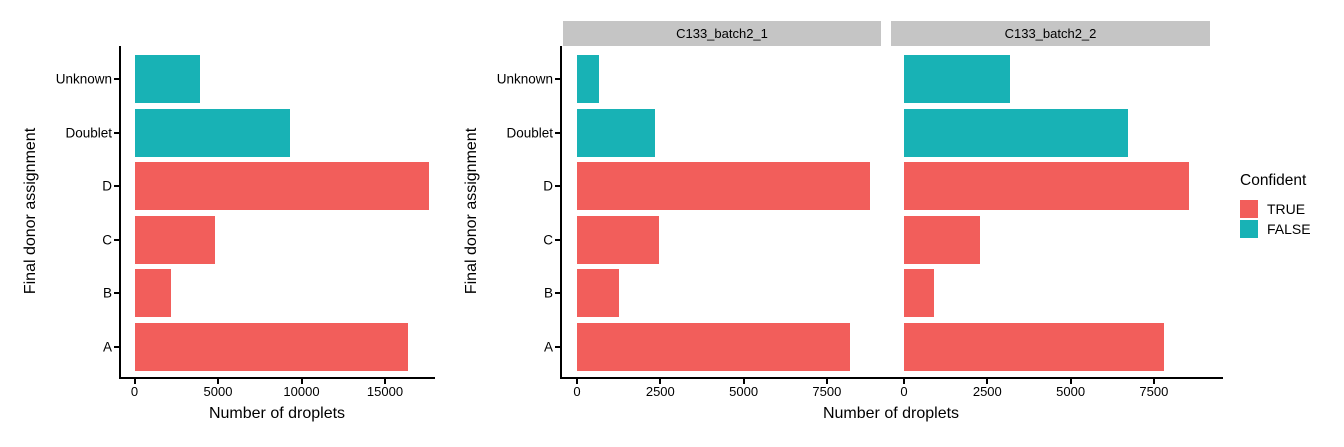 This screenshot has height=447, width=1344. What do you see at coordinates (1071, 391) in the screenshot?
I see `x-tick-label-facet-2-5000: 5000` at bounding box center [1071, 391].